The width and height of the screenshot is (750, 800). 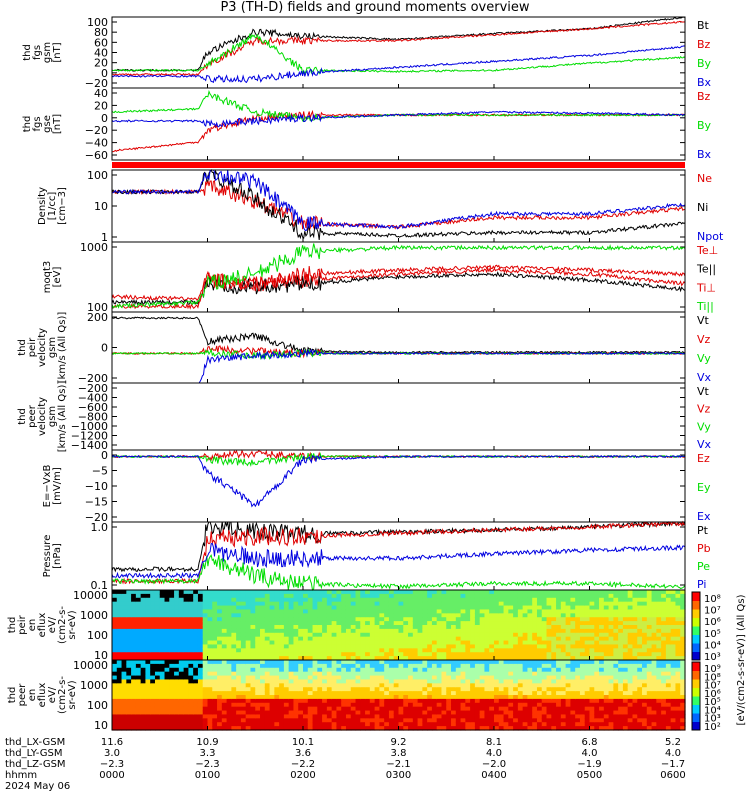 What do you see at coordinates (712, 634) in the screenshot?
I see `colorbar-tick-label: 10⁵` at bounding box center [712, 634].